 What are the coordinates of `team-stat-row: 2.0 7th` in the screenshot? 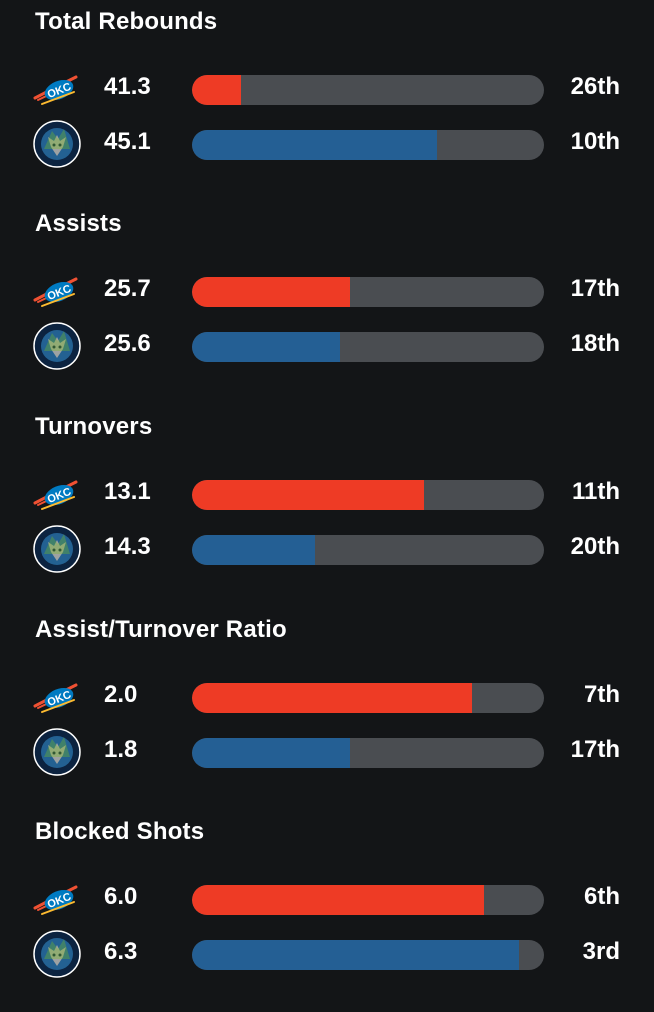 It's located at (327, 694).